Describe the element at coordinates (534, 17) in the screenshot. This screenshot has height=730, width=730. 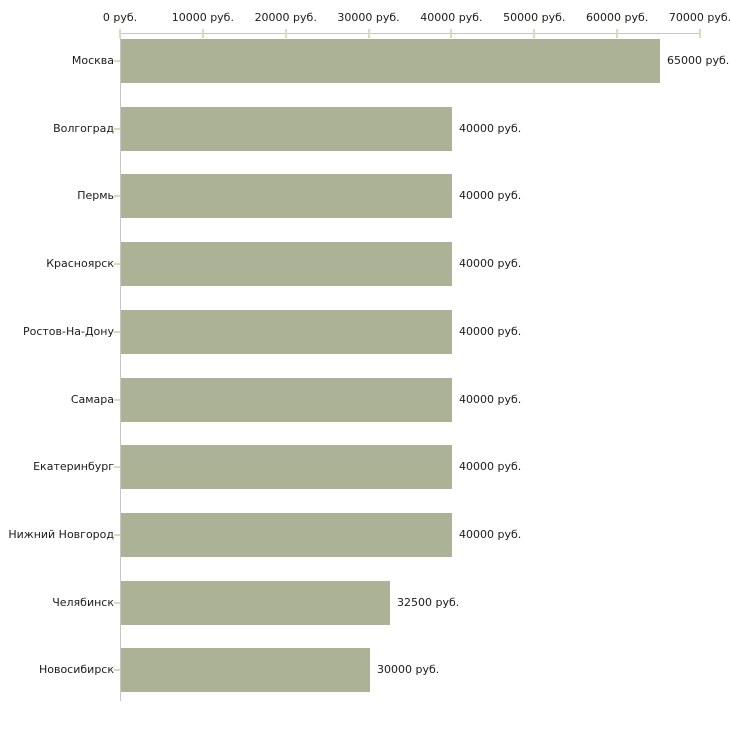
I see `x-axis-tick-label: 50000 руб.` at that location.